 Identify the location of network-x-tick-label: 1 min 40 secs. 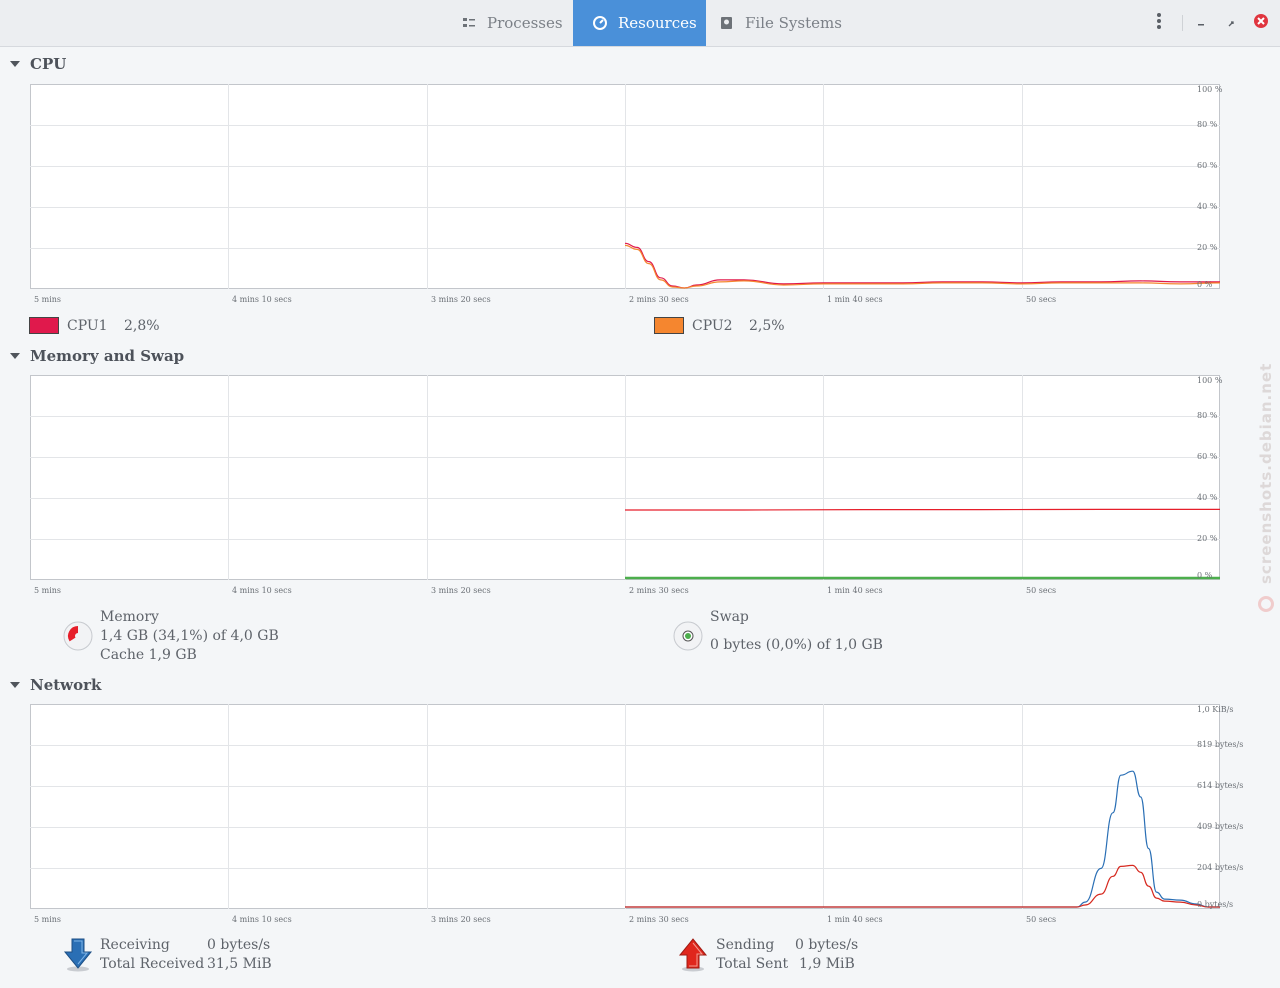
(855, 919).